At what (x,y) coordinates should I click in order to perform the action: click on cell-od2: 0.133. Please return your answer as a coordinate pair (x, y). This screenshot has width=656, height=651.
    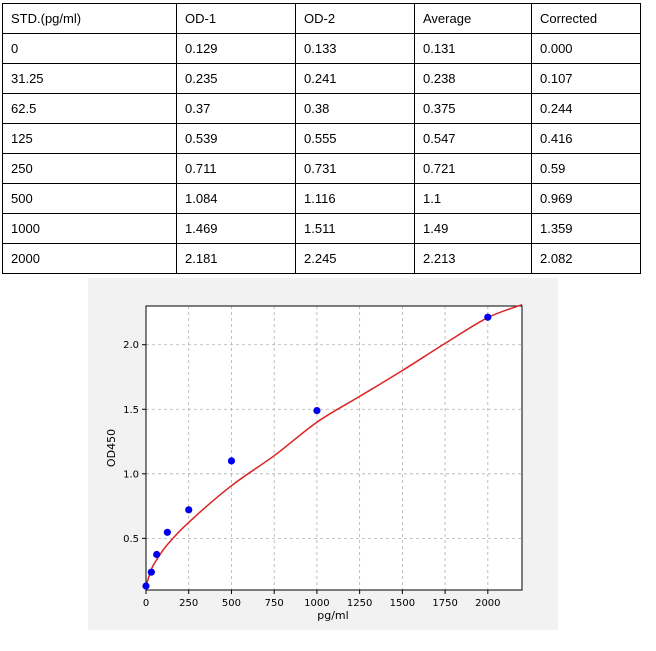
    Looking at the image, I should click on (355, 48).